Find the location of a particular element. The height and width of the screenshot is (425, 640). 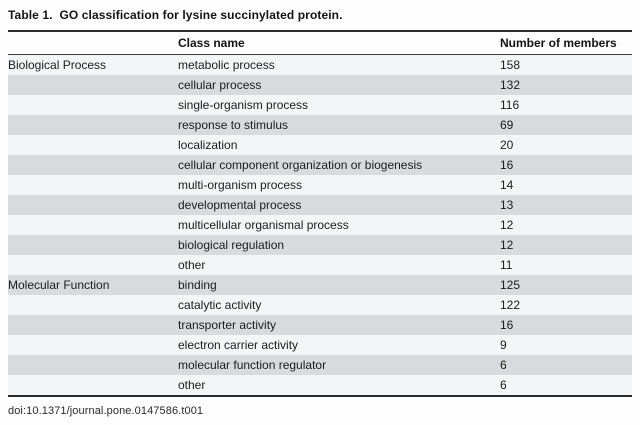

class-name-cell: biological regulation is located at coordinates (231, 245).